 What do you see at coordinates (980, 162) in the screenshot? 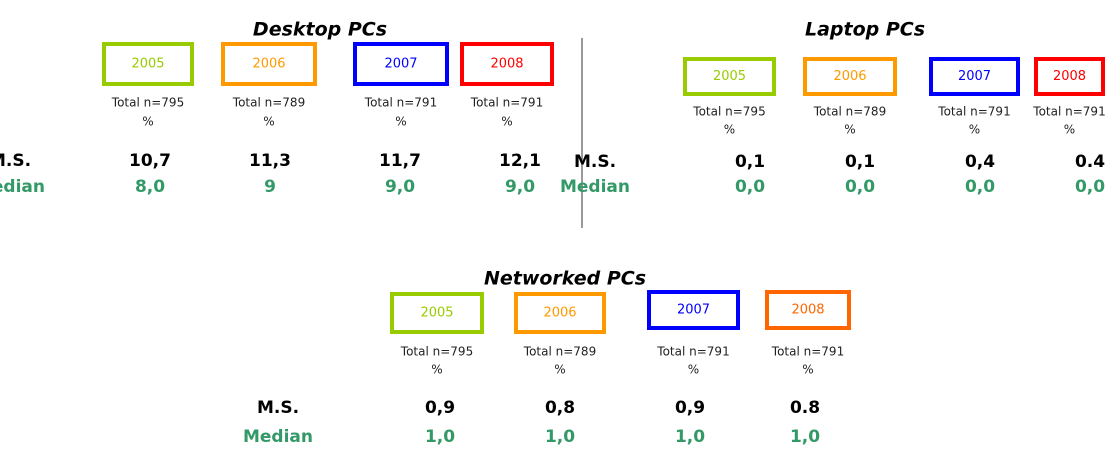
I see `cell-value: 0,4` at bounding box center [980, 162].